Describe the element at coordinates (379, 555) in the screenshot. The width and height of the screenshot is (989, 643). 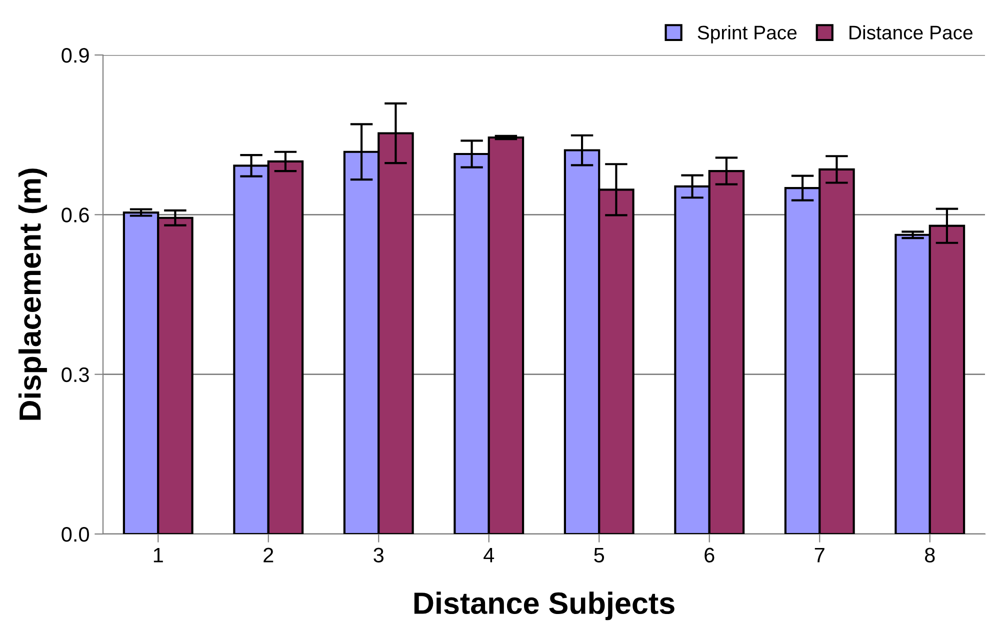
I see `x-tick-label: 3` at that location.